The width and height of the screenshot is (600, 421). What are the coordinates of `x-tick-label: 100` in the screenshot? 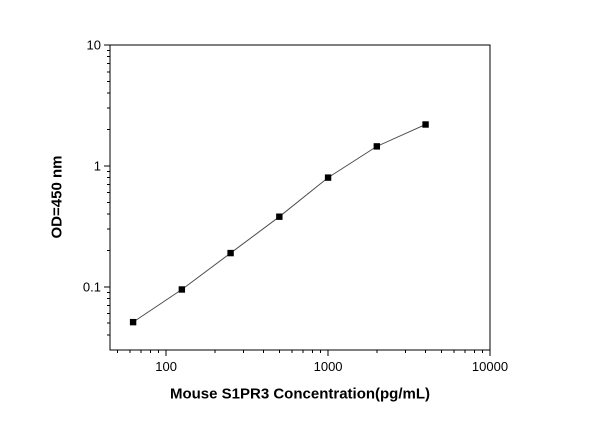 It's located at (166, 366).